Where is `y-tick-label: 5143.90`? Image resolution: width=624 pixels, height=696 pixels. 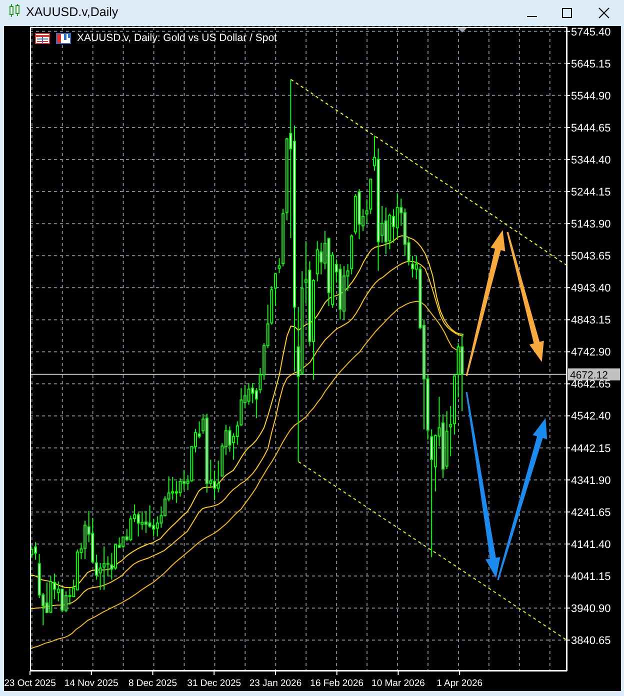
y-tick-label: 5143.90 is located at coordinates (591, 224).